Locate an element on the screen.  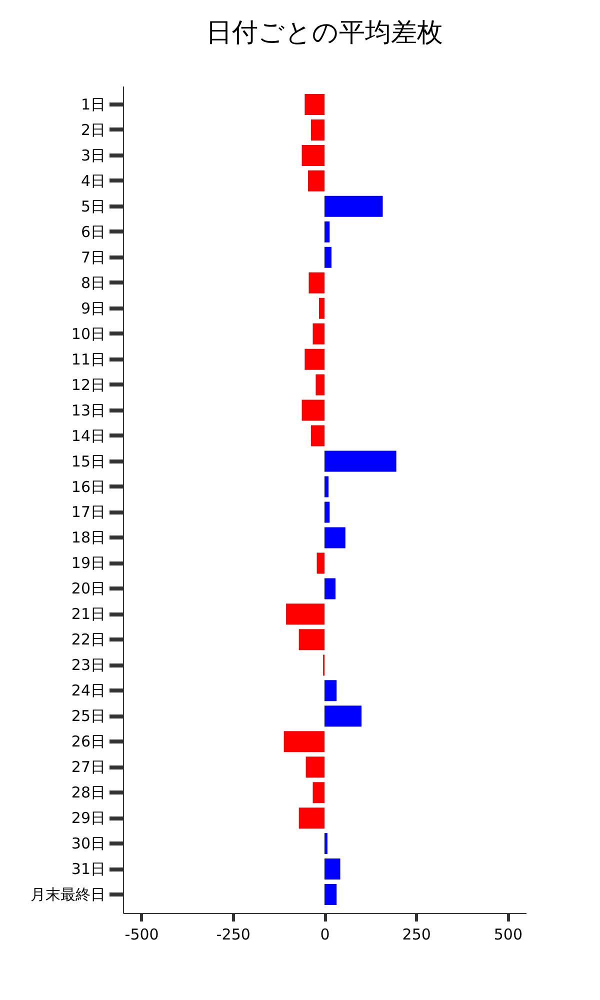
chart-title: 日付ごとの平均差枚 is located at coordinates (324, 33).